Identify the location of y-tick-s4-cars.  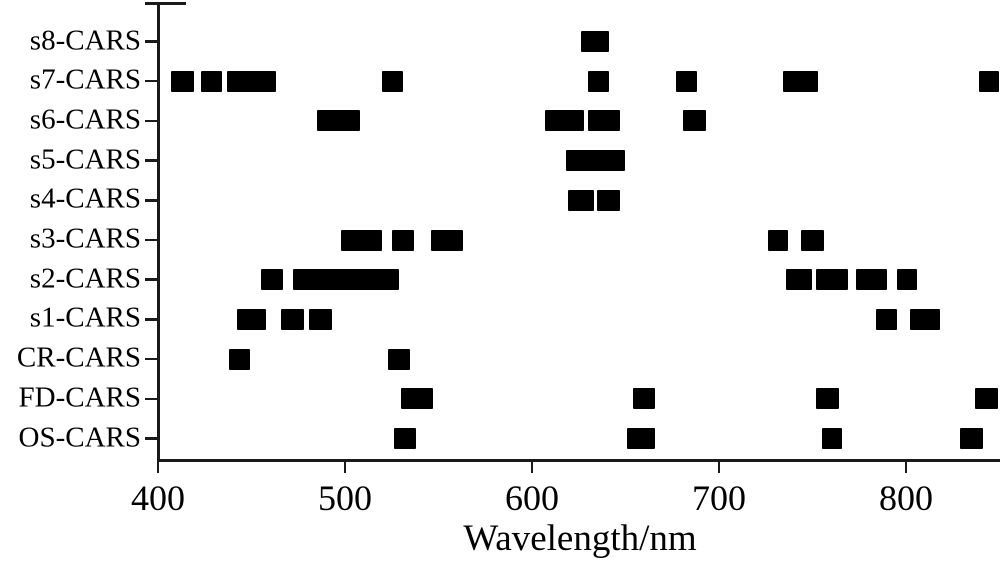
(151, 200).